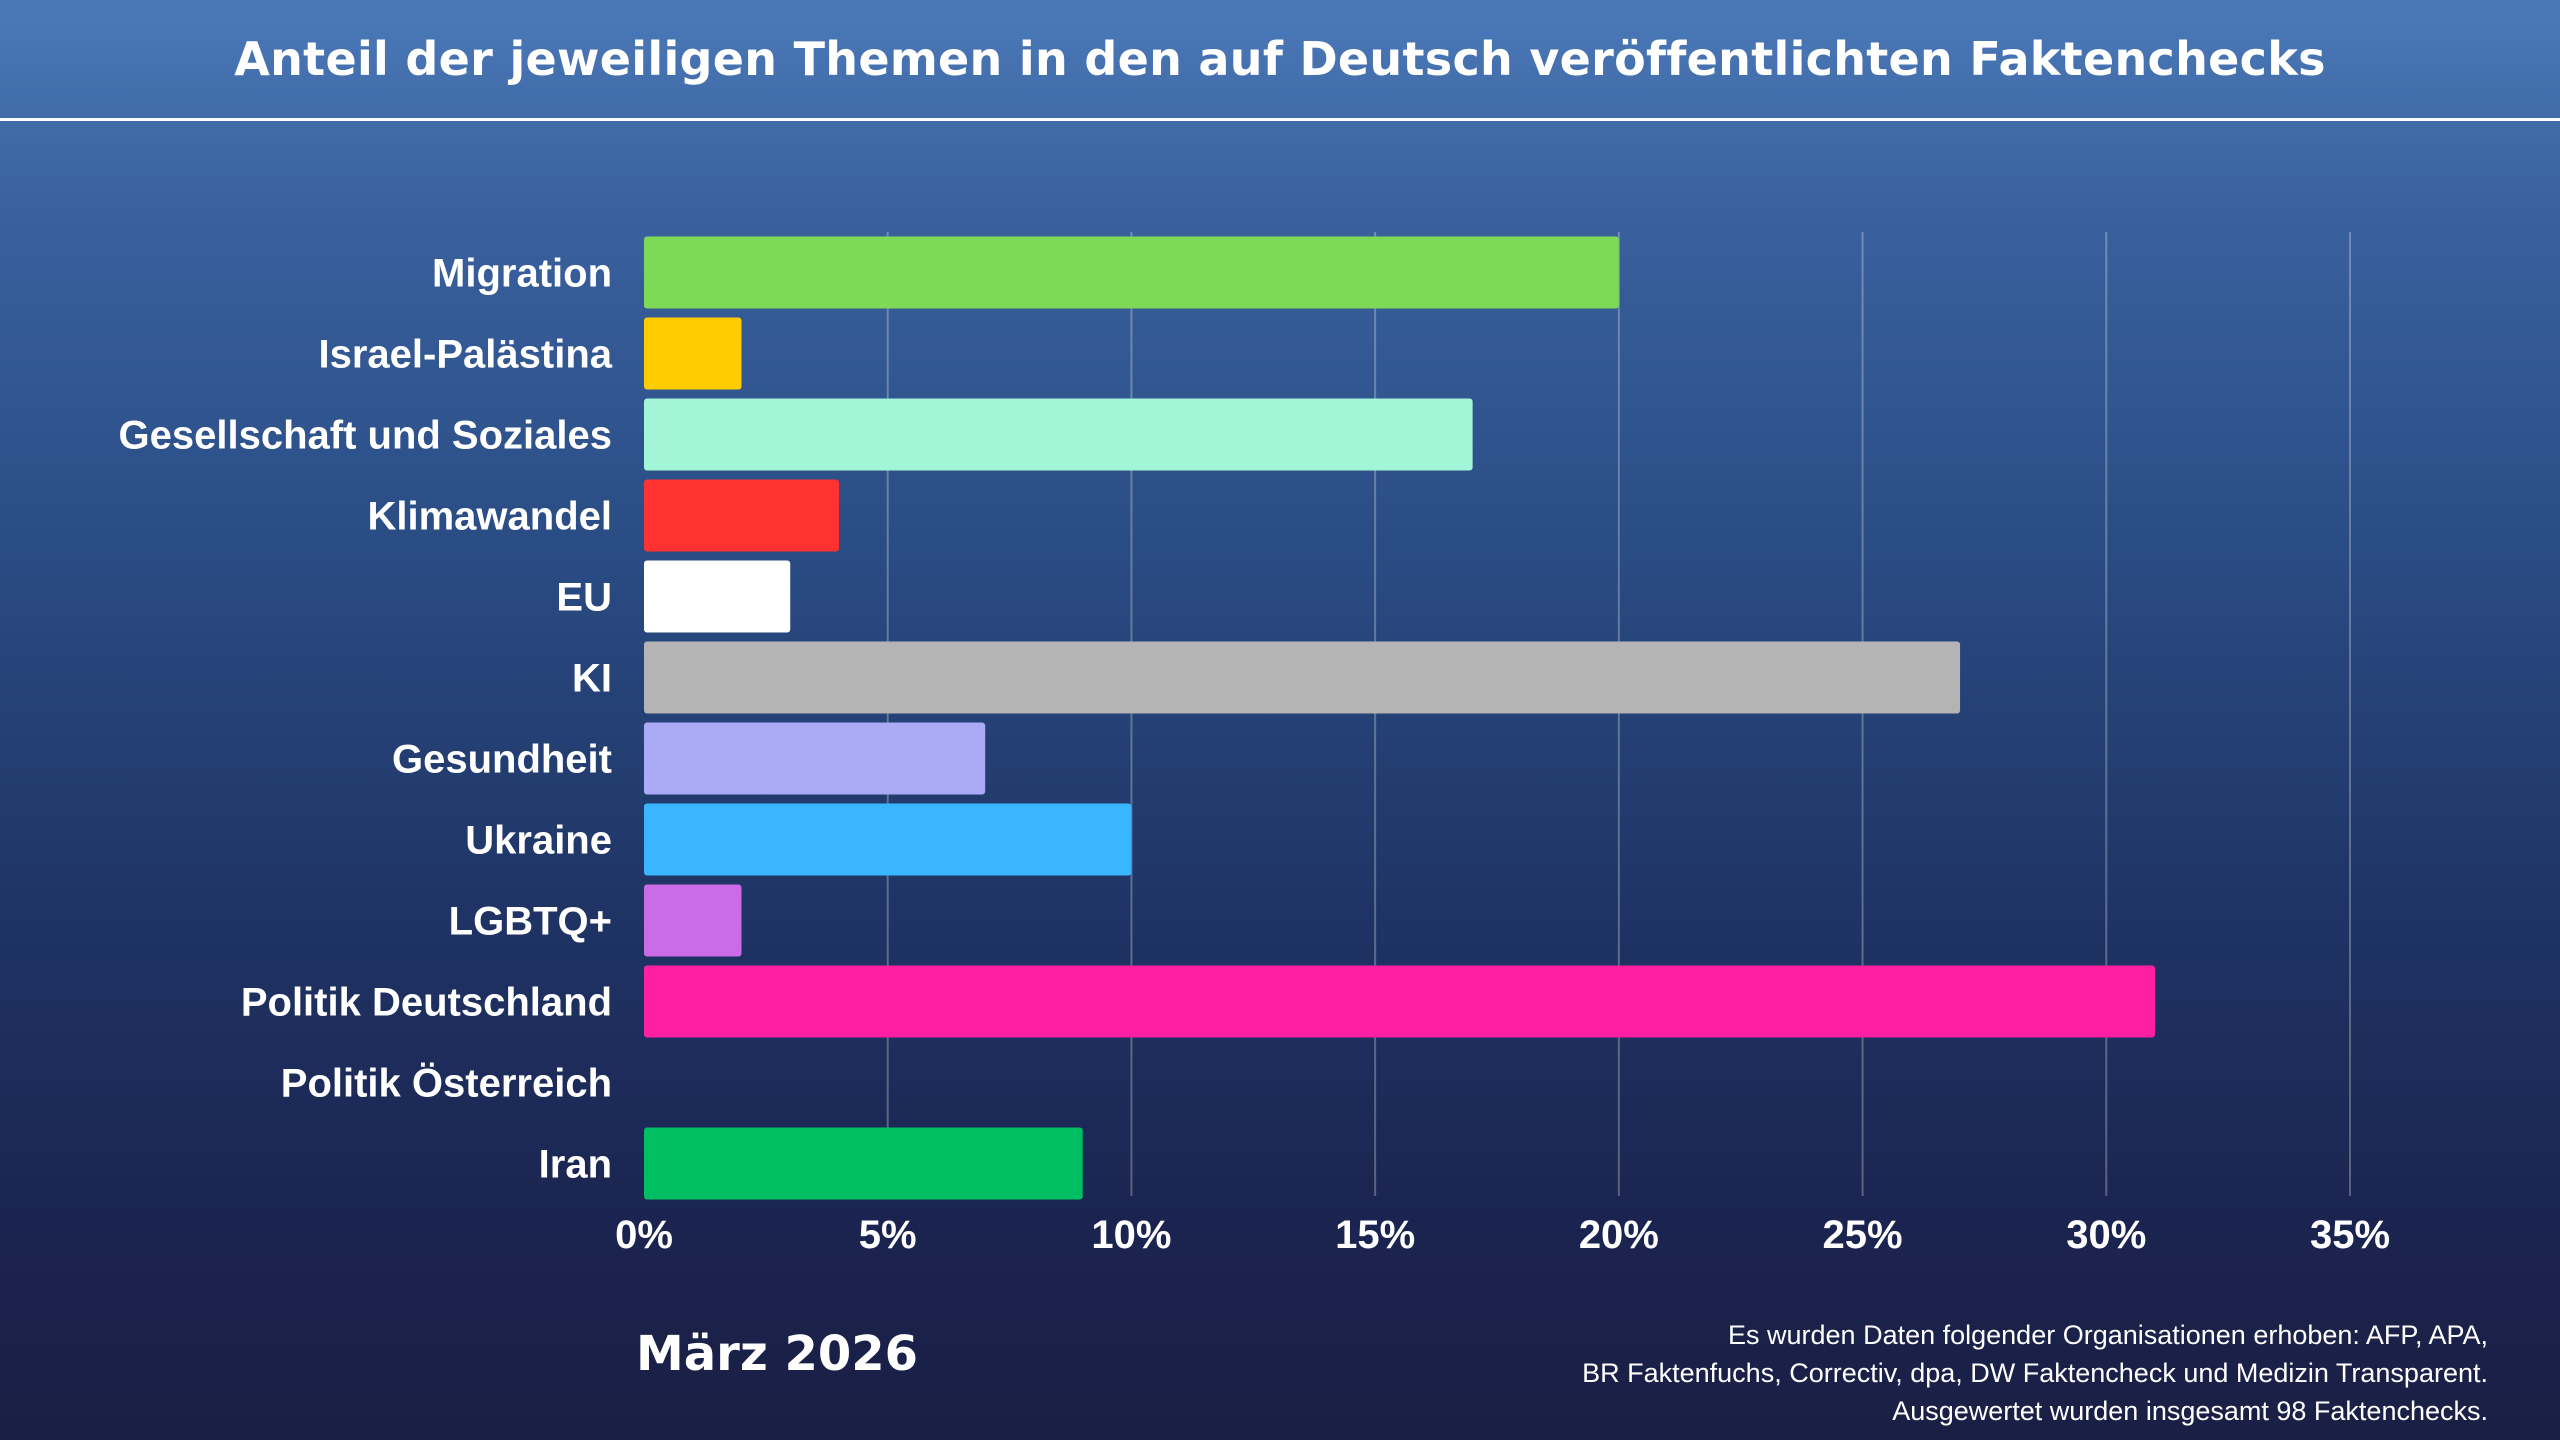 The height and width of the screenshot is (1440, 2560). What do you see at coordinates (1863, 1235) in the screenshot?
I see `x-tick-label: 25%` at bounding box center [1863, 1235].